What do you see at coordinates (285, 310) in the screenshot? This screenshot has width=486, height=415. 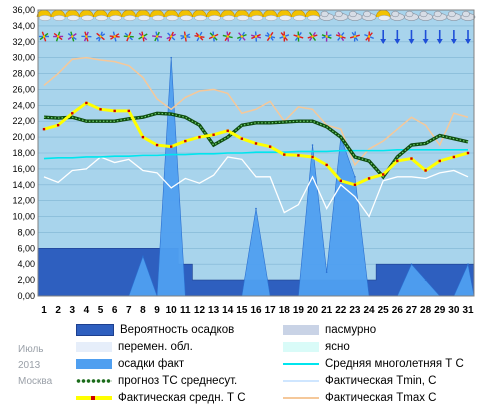 I see `x-tick-label: 18` at bounding box center [285, 310].